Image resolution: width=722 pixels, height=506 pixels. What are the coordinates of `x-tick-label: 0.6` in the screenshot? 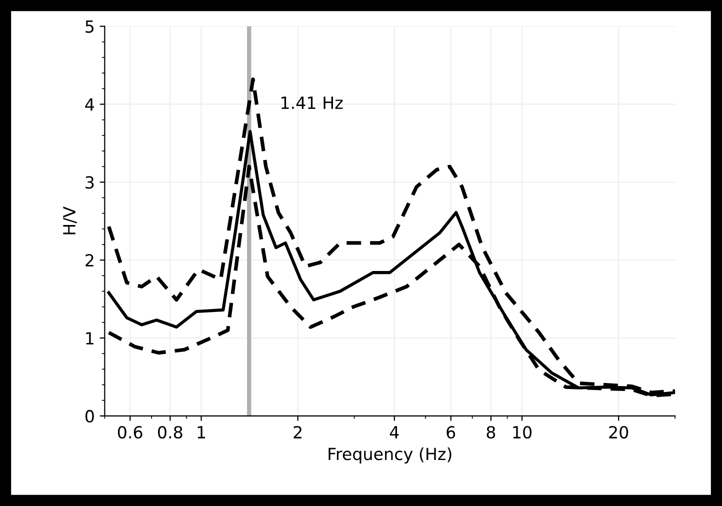 It's located at (130, 432).